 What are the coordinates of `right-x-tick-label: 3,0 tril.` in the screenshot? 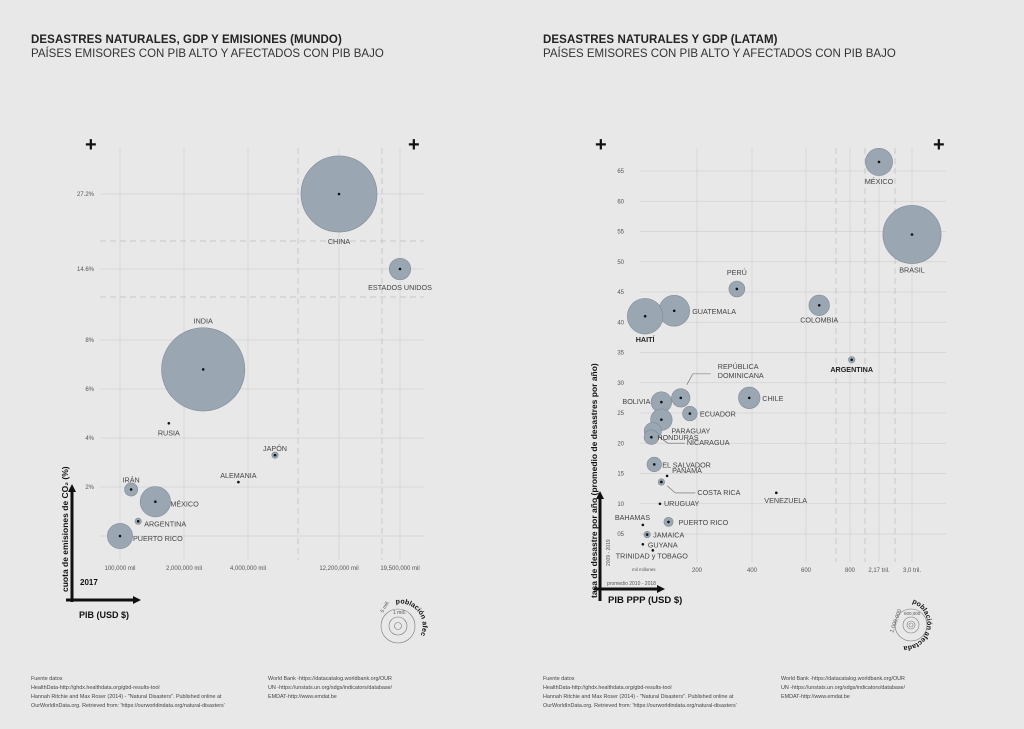 It's located at (912, 571).